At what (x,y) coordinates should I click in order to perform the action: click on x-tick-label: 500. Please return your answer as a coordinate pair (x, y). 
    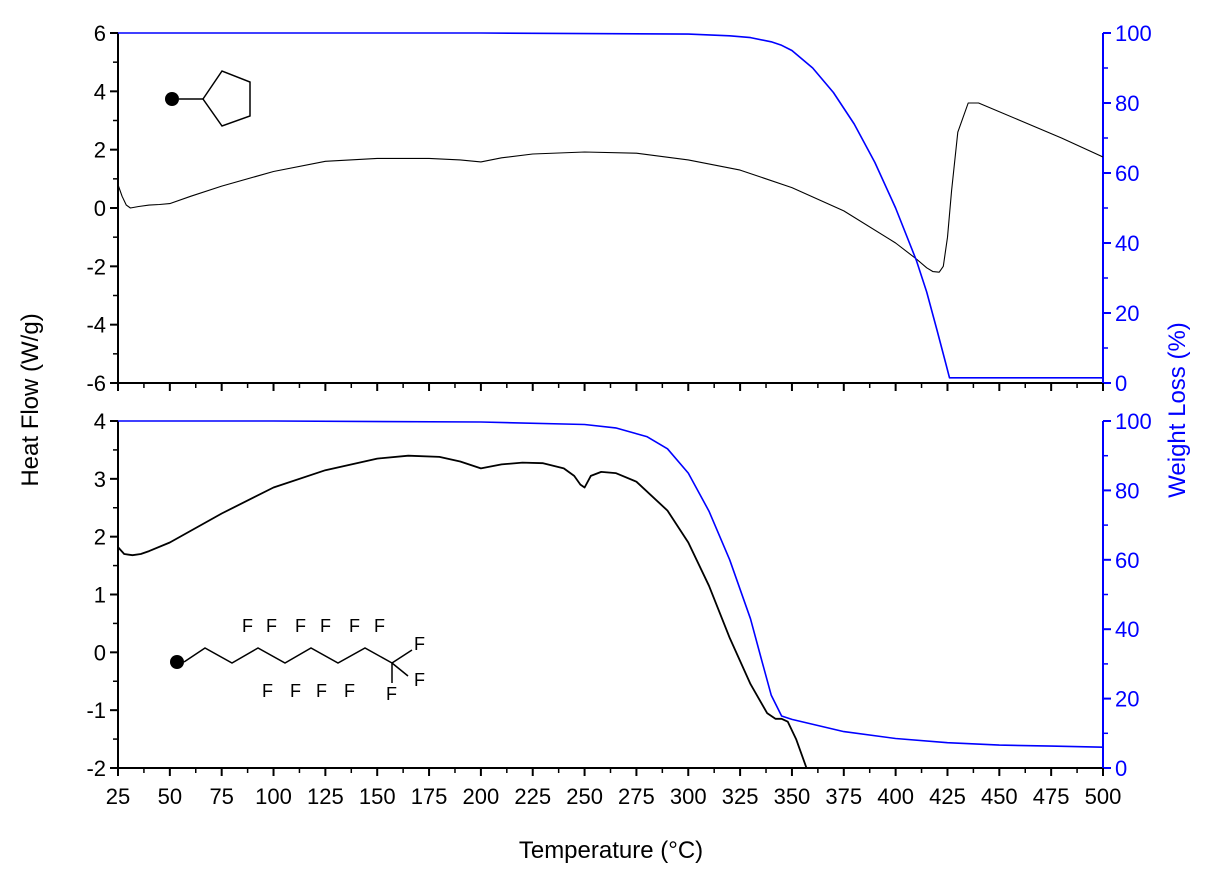
    Looking at the image, I should click on (1103, 796).